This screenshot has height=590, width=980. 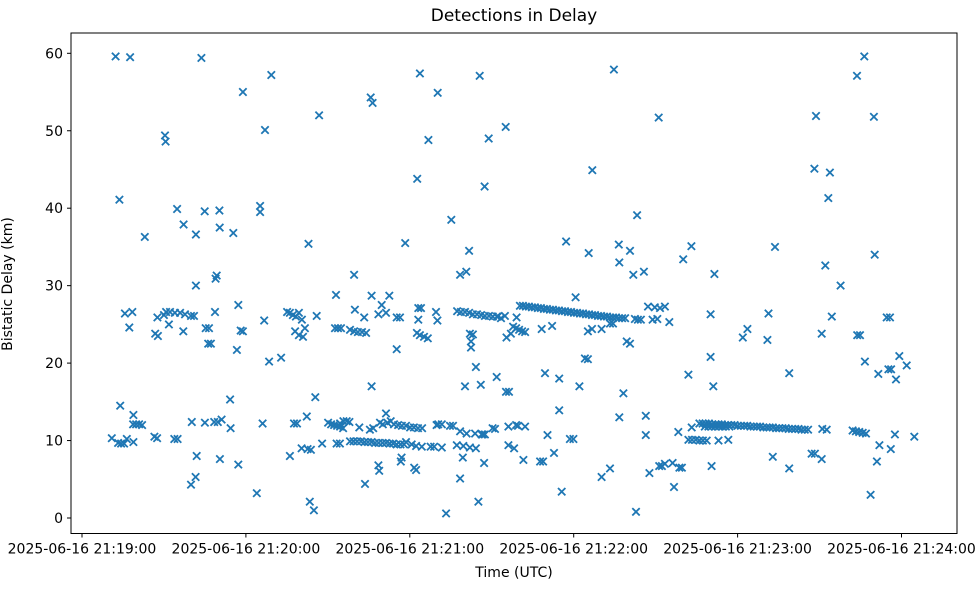 What do you see at coordinates (246, 550) in the screenshot?
I see `x-tick-label: 2025-06-16 21:20:00` at bounding box center [246, 550].